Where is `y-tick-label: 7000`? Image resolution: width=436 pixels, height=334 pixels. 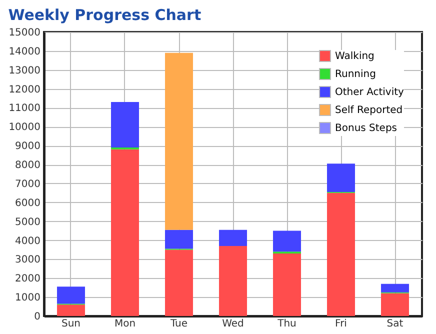 y-tick-label: 7000 is located at coordinates (27, 184).